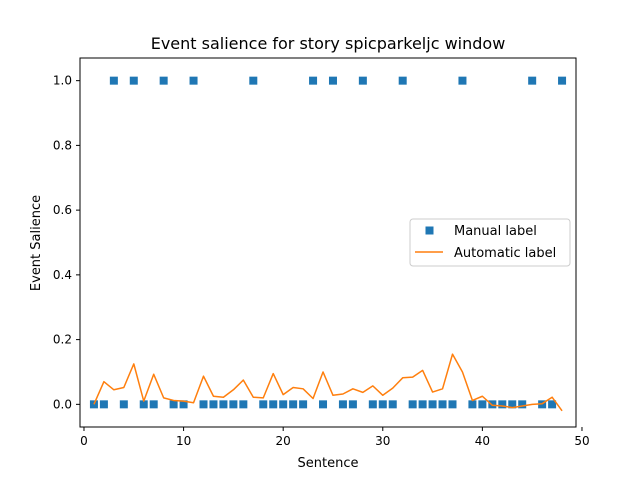 The image size is (640, 480). I want to click on x-tick-label: 20, so click(283, 441).